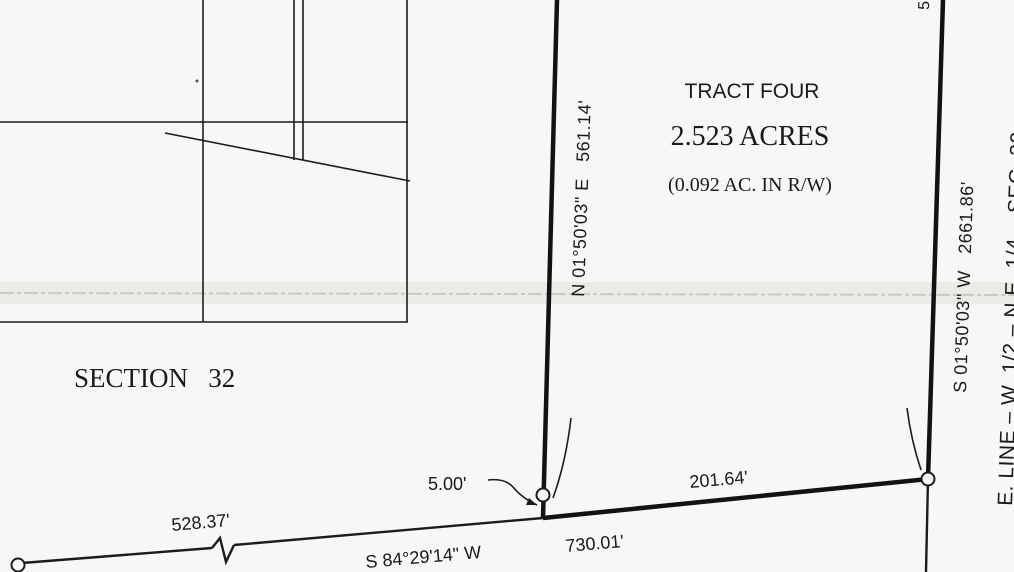 The image size is (1014, 572). What do you see at coordinates (507, 294) in the screenshot?
I see `scan-fold-line` at bounding box center [507, 294].